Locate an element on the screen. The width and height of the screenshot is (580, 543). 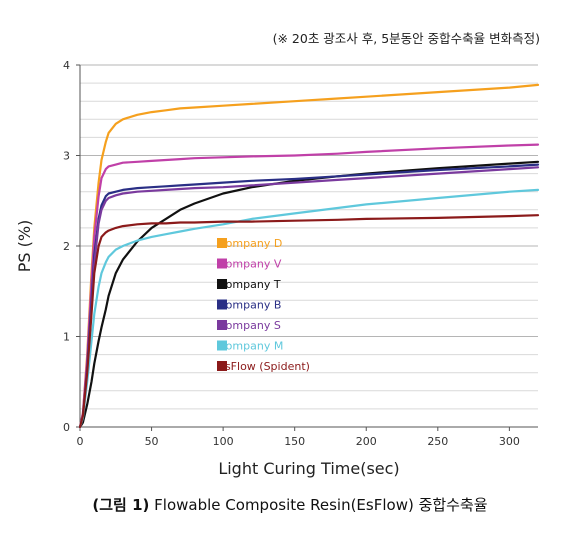
y-axis-title: PS (%) is located at coordinates (24, 246).